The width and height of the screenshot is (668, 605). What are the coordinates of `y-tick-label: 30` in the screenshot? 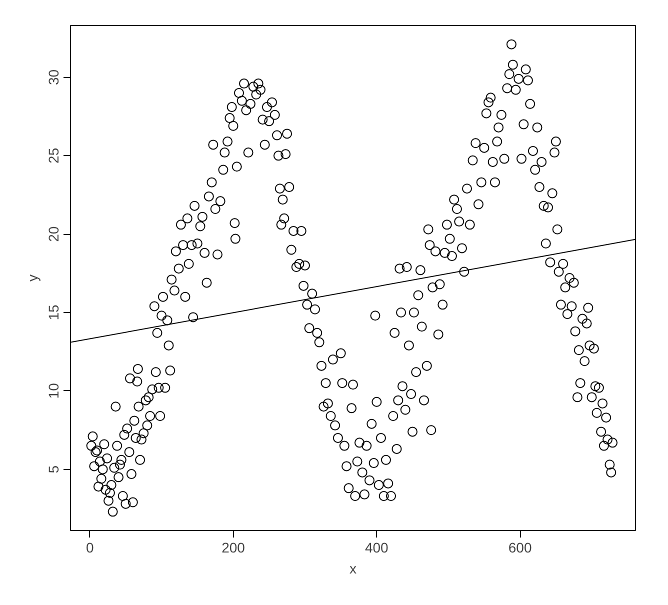 It's located at (54, 77).